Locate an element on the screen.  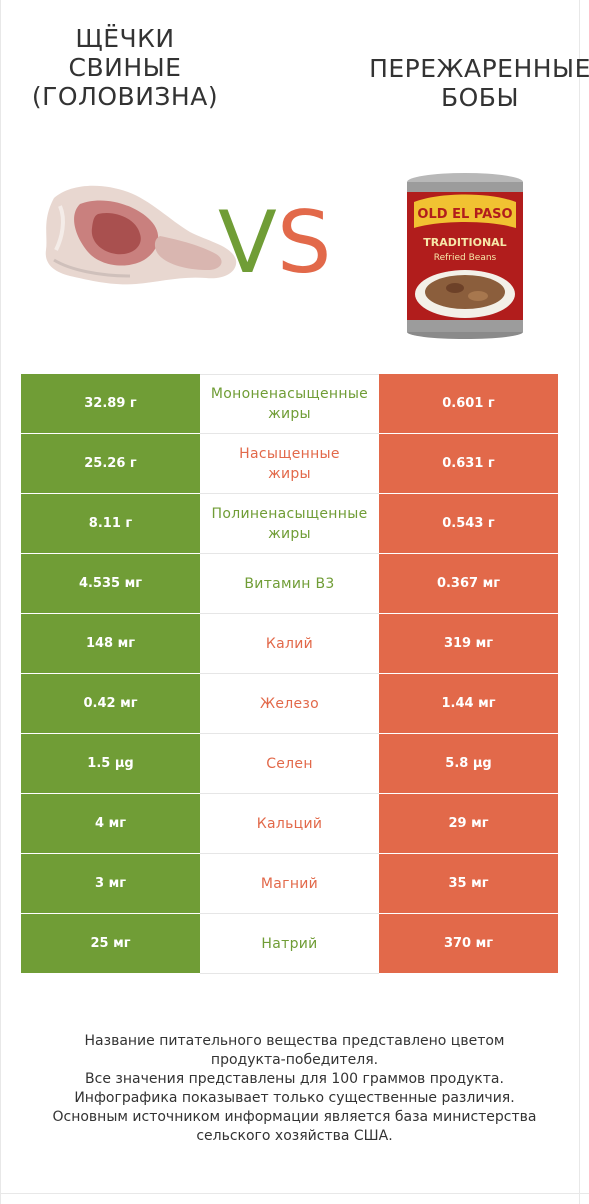
table-row: 32.89 г Мононенасыщенные жиры 0.601 г is located at coordinates (289, 404).